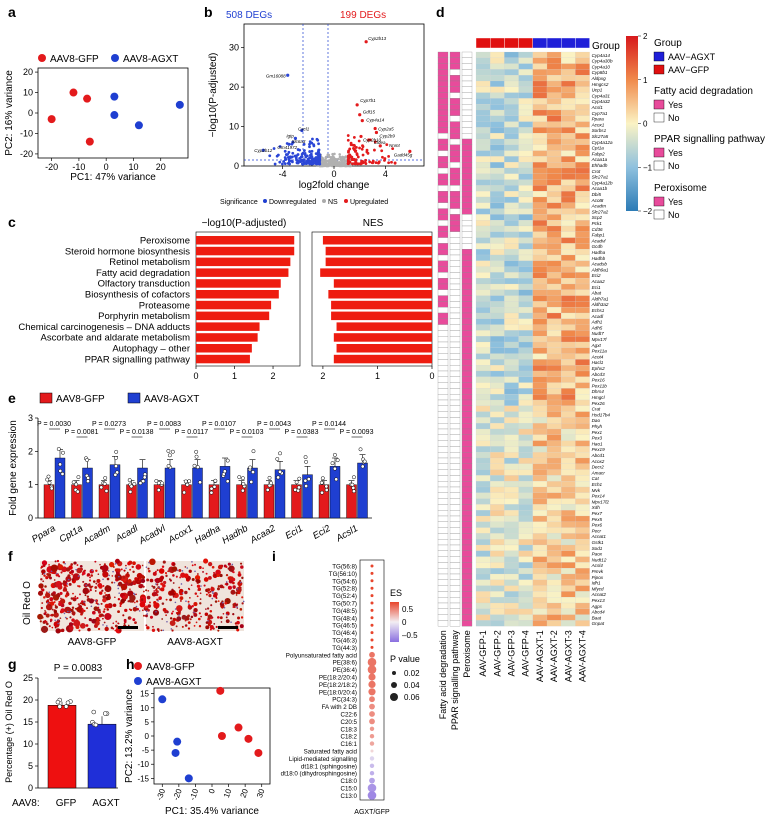 The width and height of the screenshot is (776, 819). Describe the element at coordinates (28, 72) in the screenshot. I see `y-tick-label: 20` at that location.